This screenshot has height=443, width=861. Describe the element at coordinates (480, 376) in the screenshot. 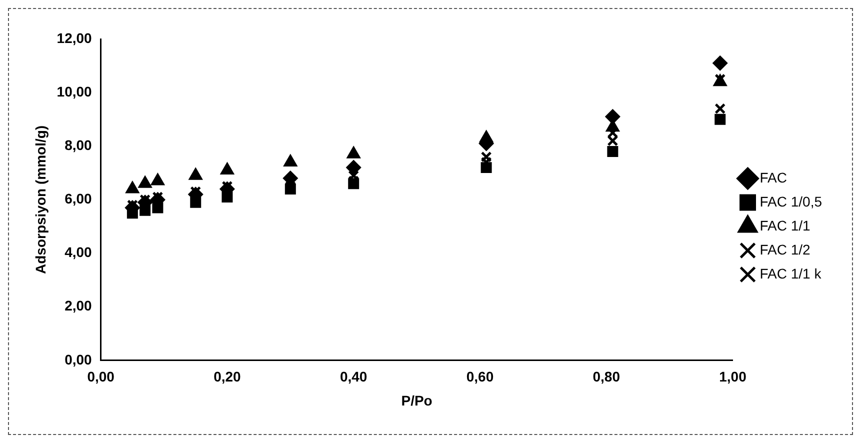

I see `x-tick-label: 0,60` at that location.